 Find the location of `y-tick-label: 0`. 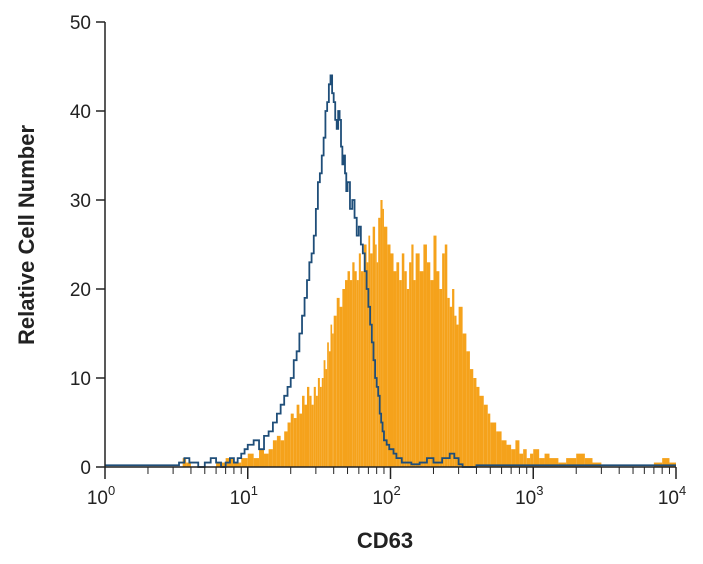

y-tick-label: 0 is located at coordinates (85, 468).